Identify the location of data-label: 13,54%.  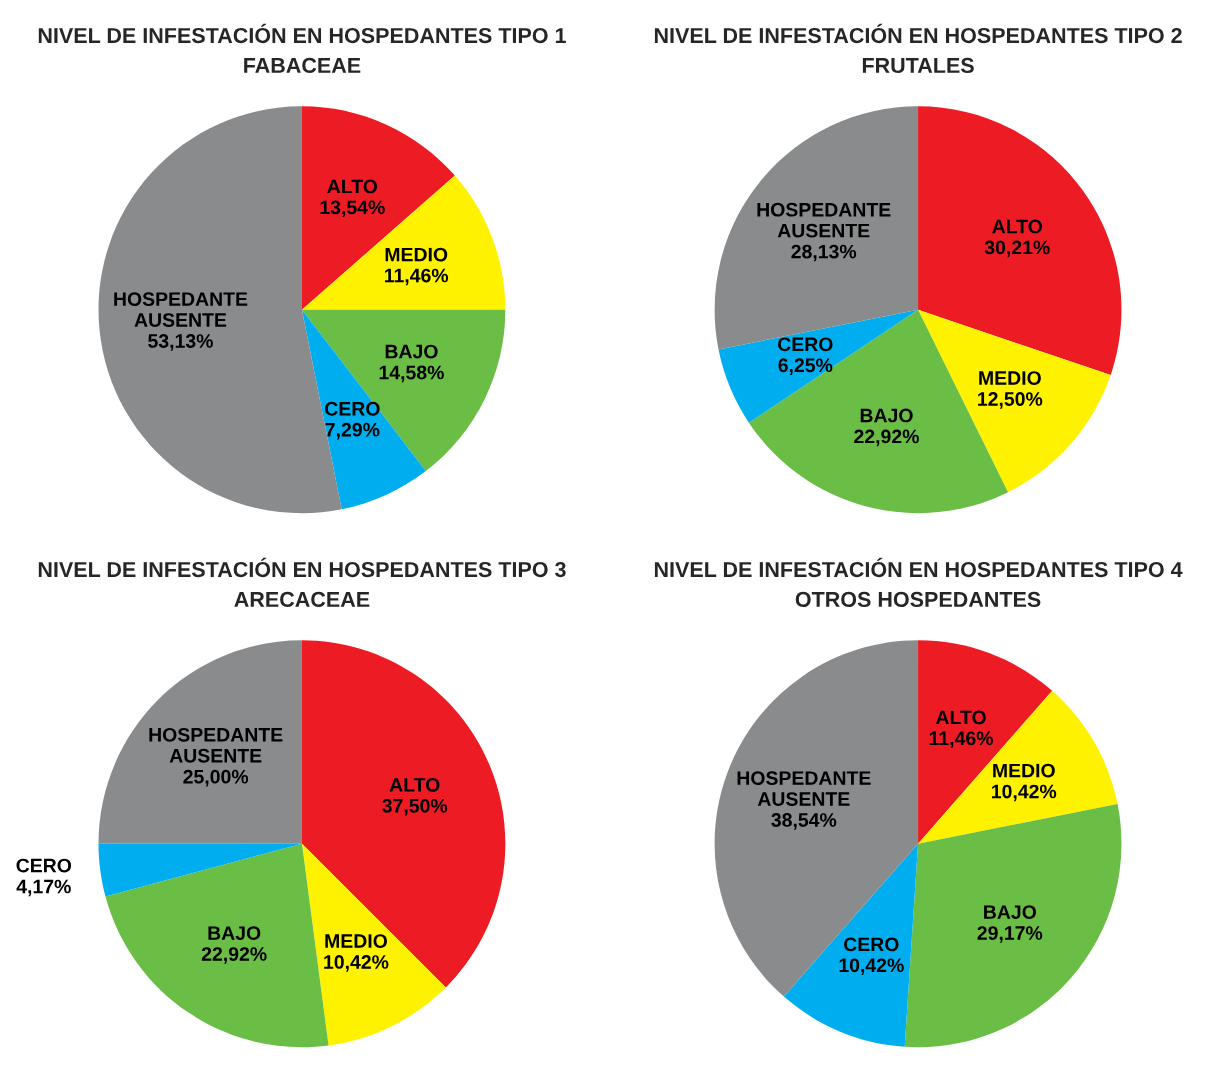
(352, 209).